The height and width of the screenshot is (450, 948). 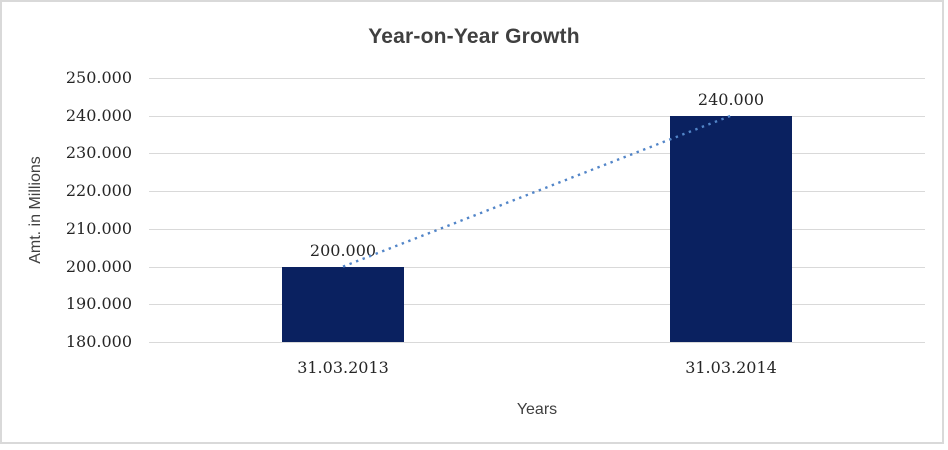 I want to click on trendline-path, so click(x=537, y=191).